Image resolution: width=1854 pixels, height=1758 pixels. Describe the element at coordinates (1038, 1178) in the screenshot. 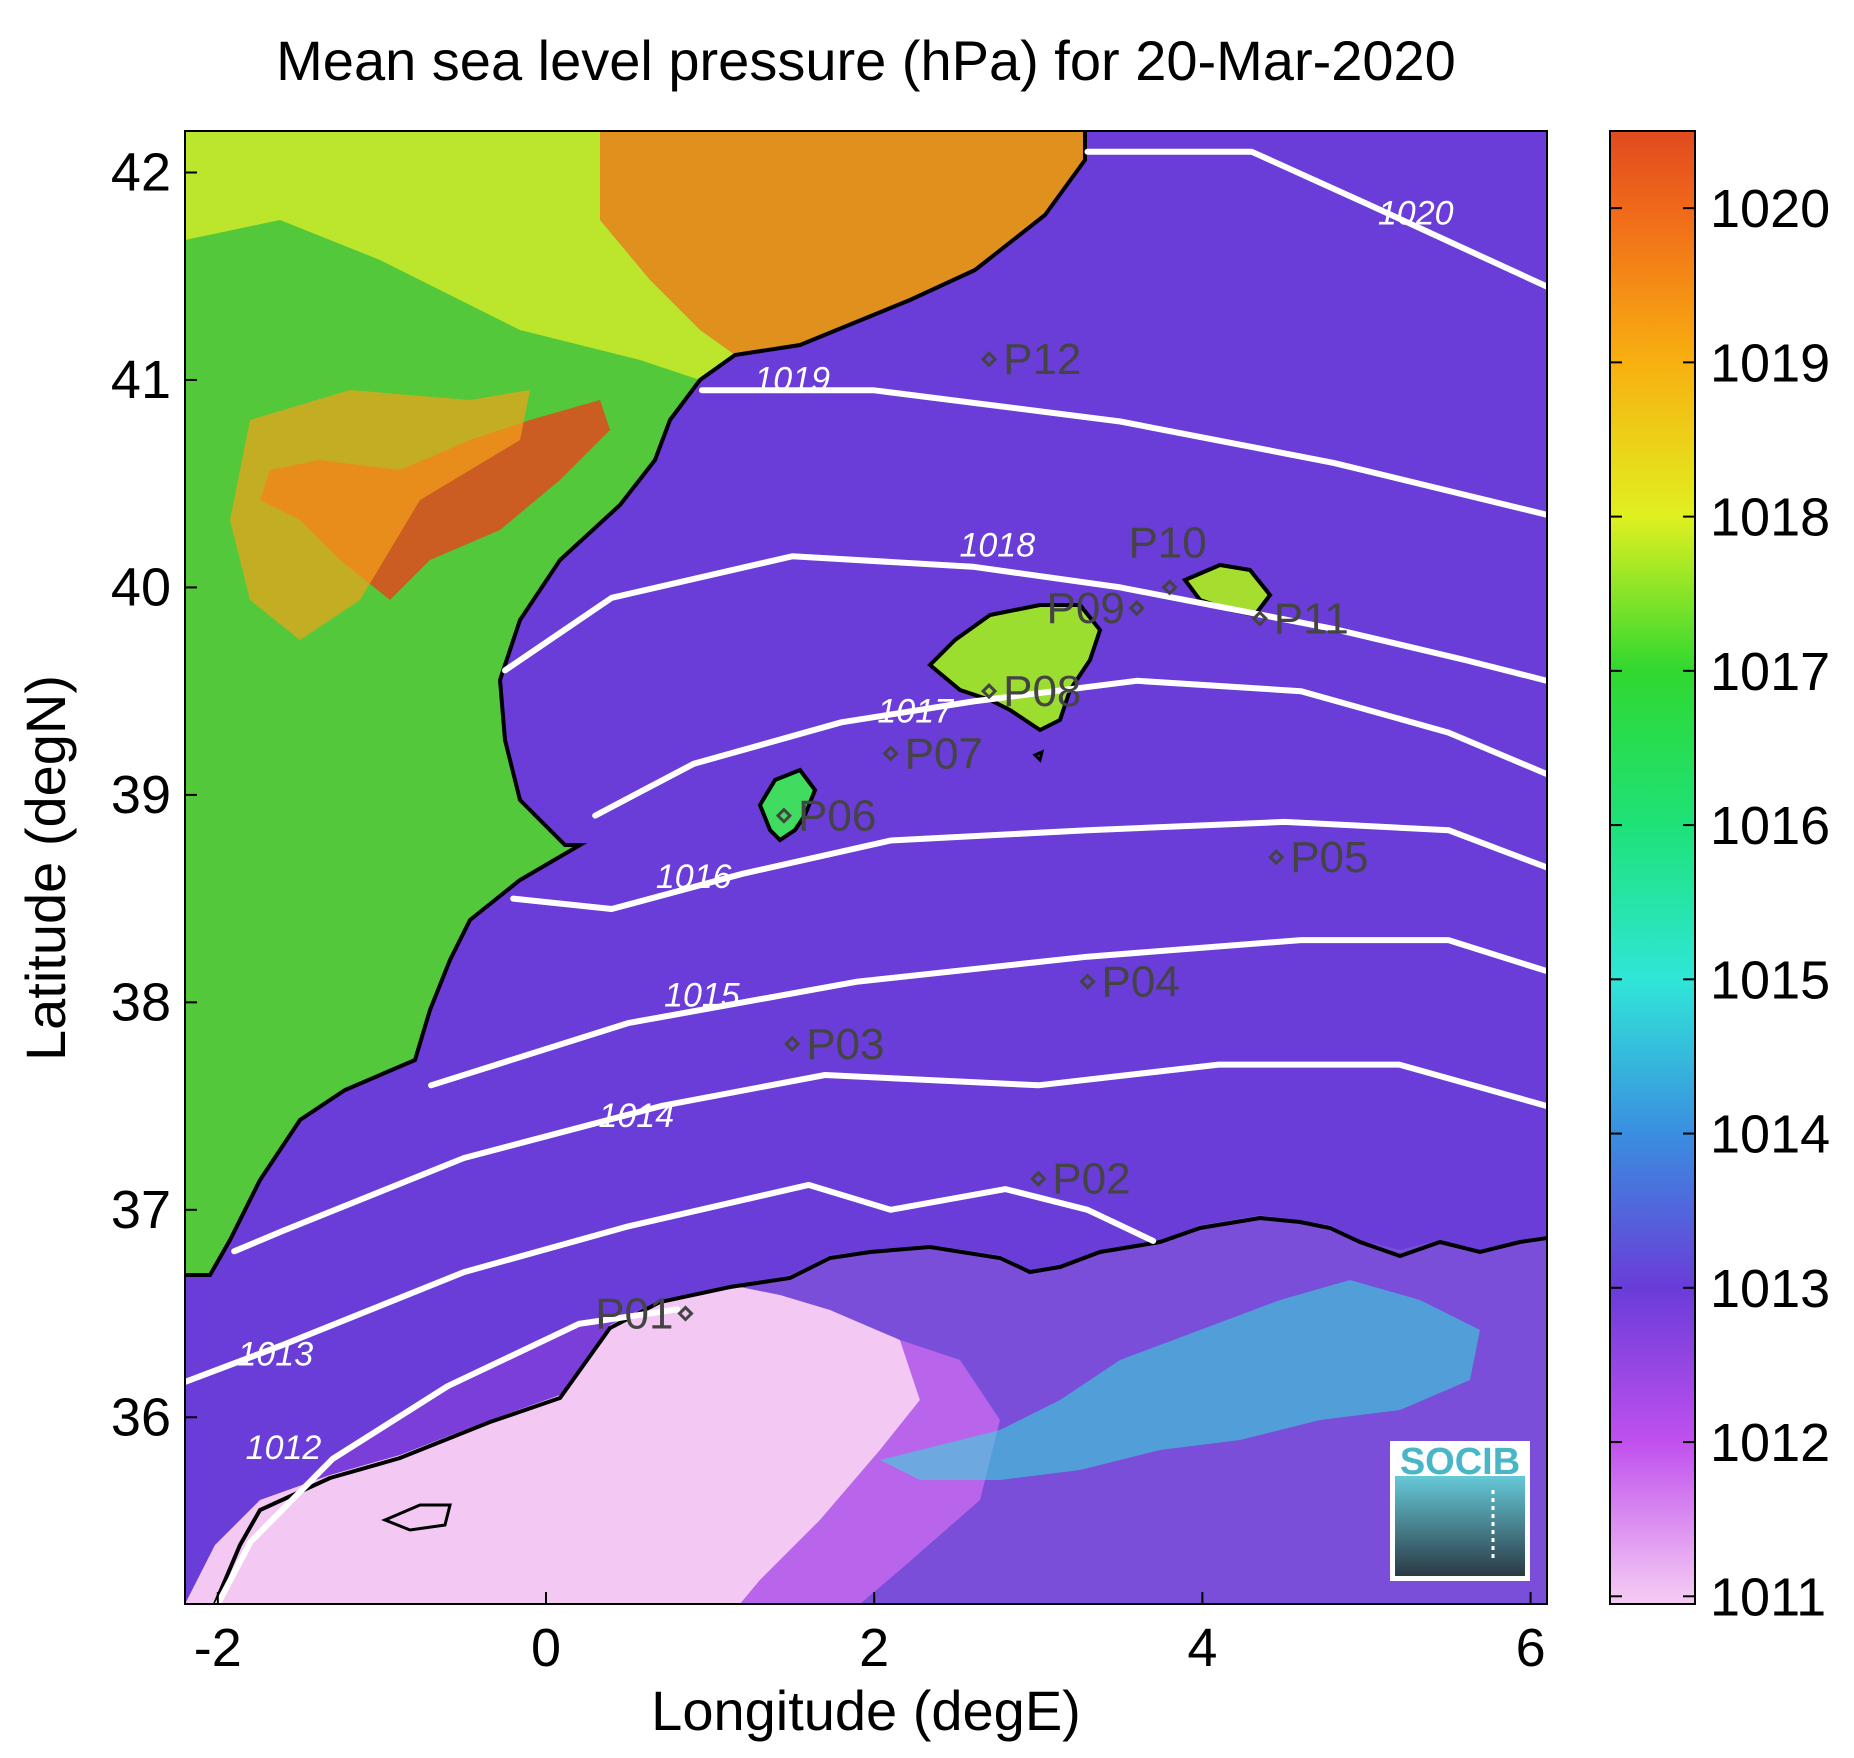

I see `station-marker-p02` at that location.